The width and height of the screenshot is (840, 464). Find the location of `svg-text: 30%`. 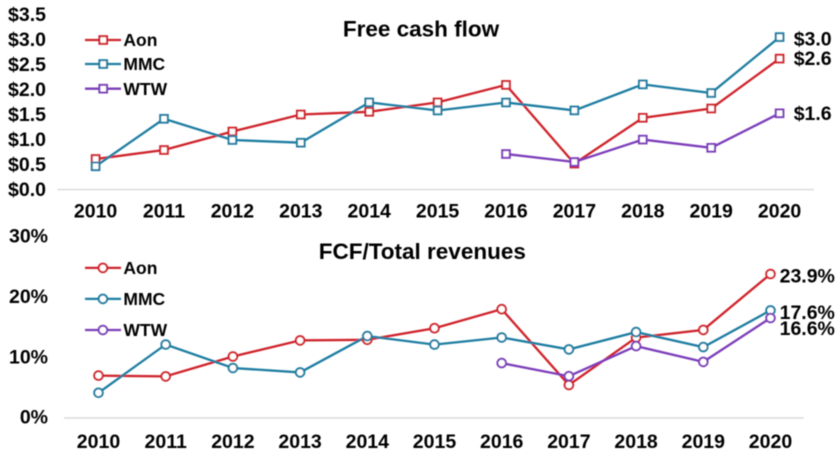

svg-text: 30% is located at coordinates (28, 236).